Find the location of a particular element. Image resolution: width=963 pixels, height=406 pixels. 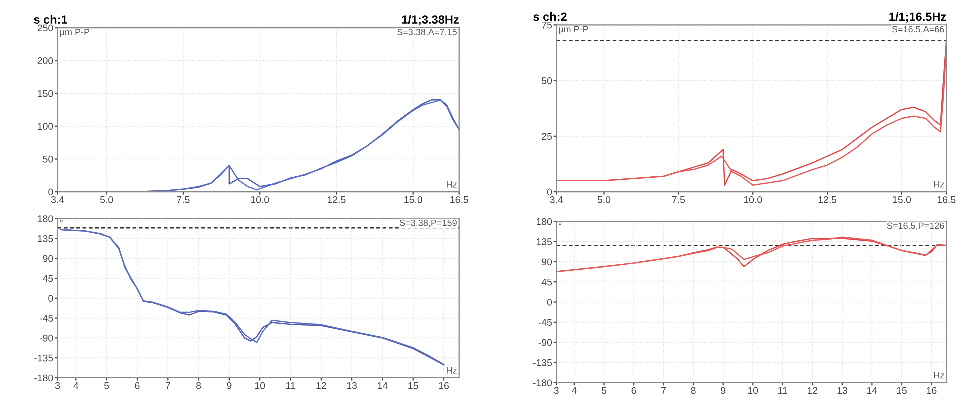

chart-title: s ch:2 is located at coordinates (550, 17).